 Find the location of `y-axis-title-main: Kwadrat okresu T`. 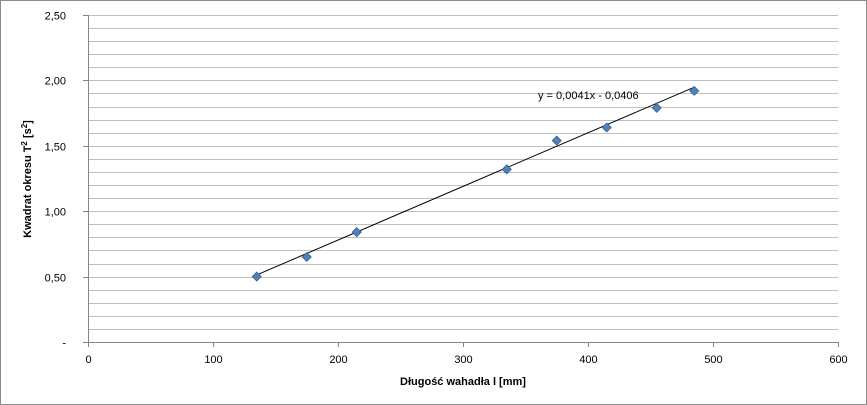

y-axis-title-main: Kwadrat okresu T is located at coordinates (28, 191).